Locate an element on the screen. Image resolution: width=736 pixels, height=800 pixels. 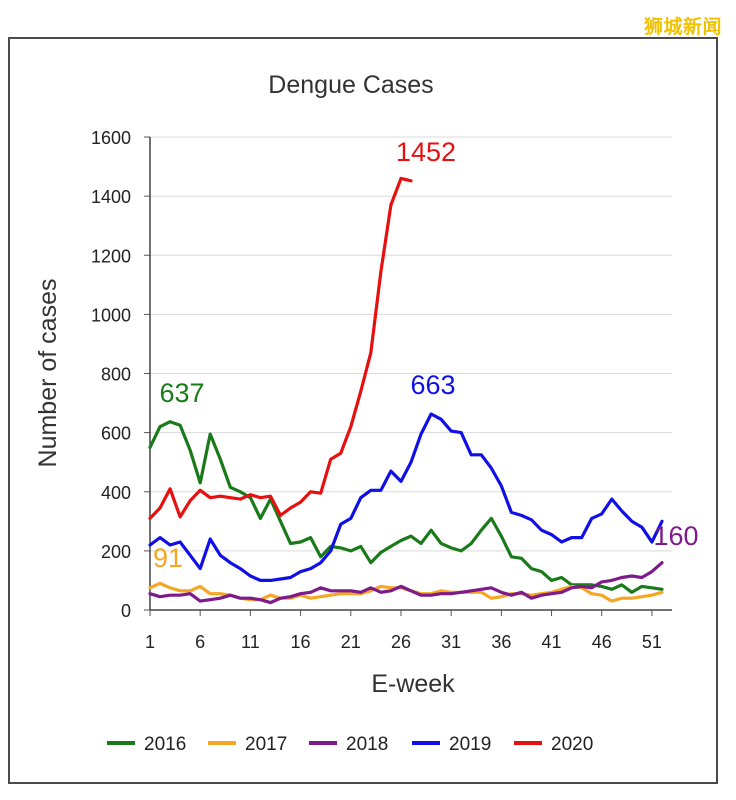
x-tick-label: 46 is located at coordinates (602, 642).